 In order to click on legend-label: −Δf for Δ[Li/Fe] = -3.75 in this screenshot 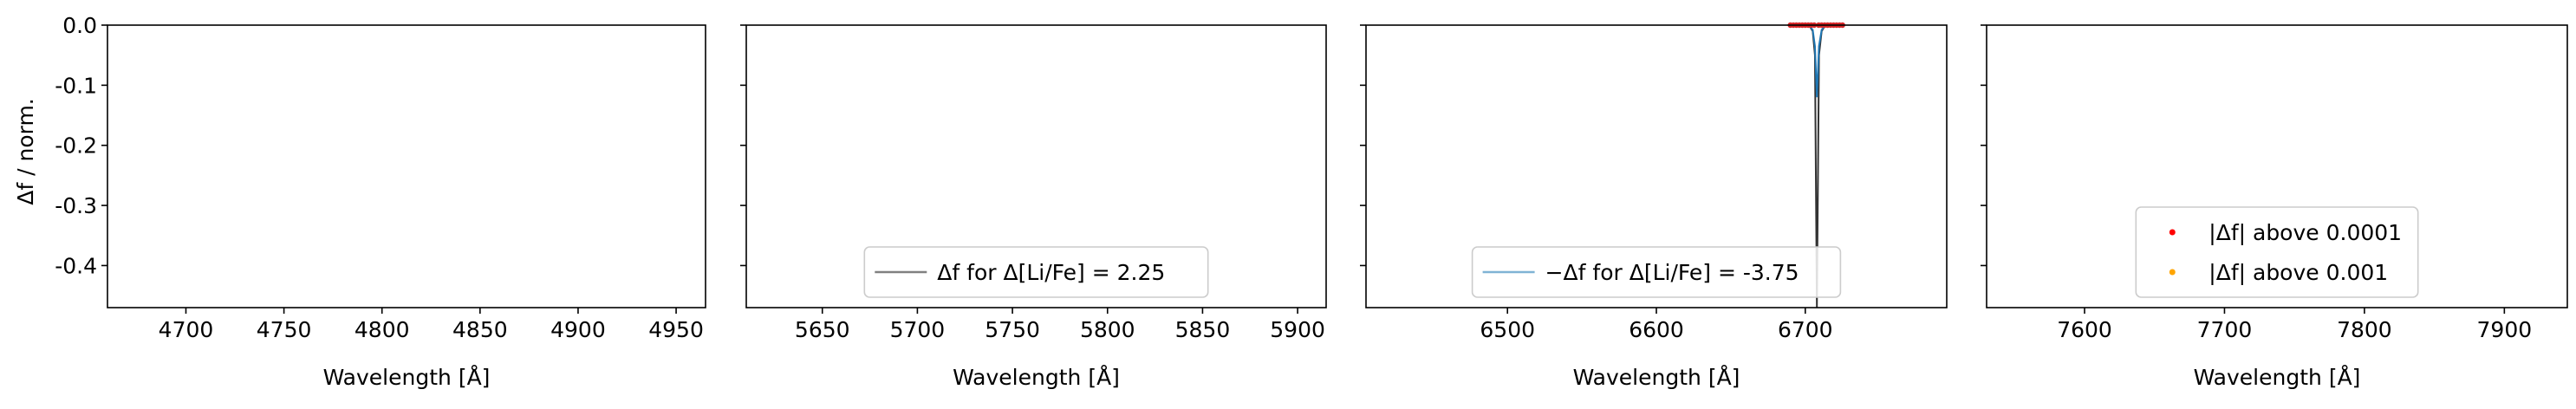, I will do `click(1672, 272)`.